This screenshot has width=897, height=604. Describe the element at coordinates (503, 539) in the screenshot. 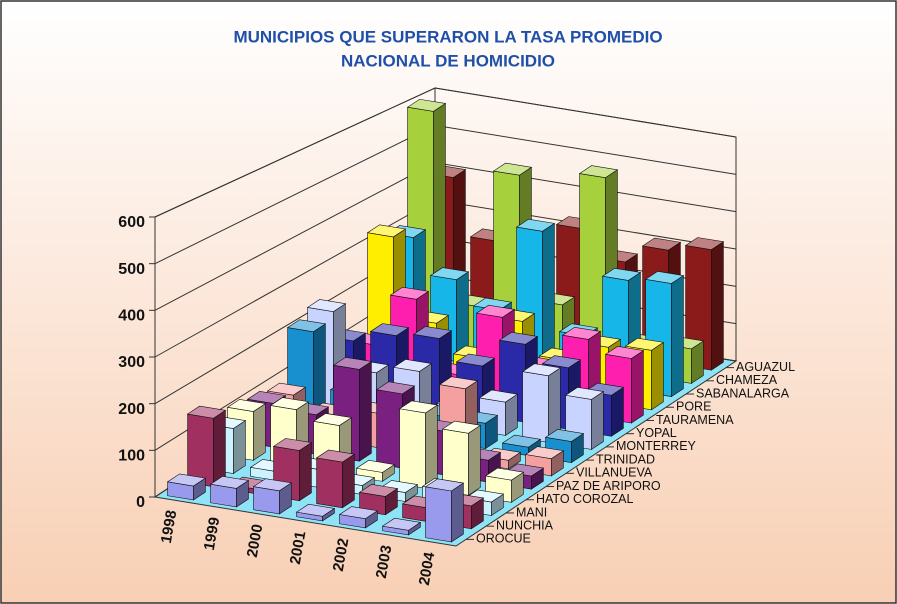

I see `row-label: OROCUE` at that location.